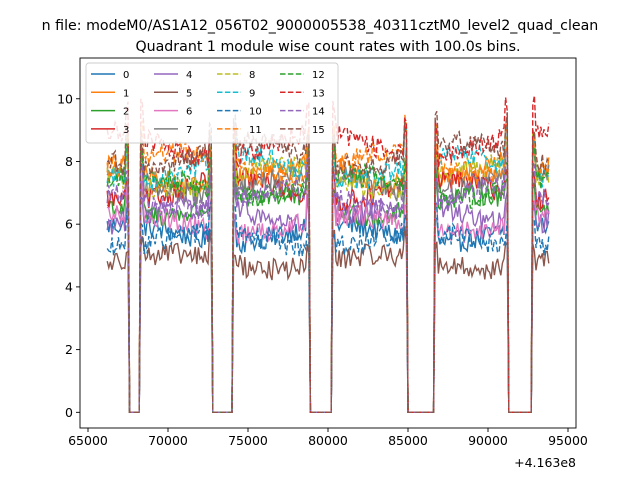 The image size is (640, 480). What do you see at coordinates (248, 440) in the screenshot?
I see `x-tick-label: 75000` at bounding box center [248, 440].